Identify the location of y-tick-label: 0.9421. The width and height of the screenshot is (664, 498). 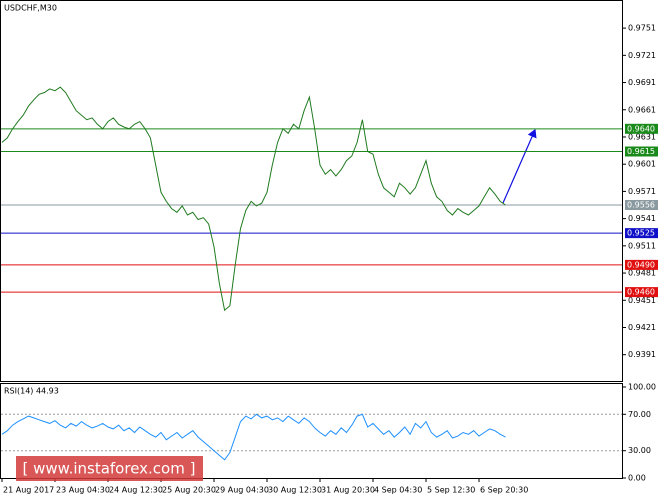
(642, 327).